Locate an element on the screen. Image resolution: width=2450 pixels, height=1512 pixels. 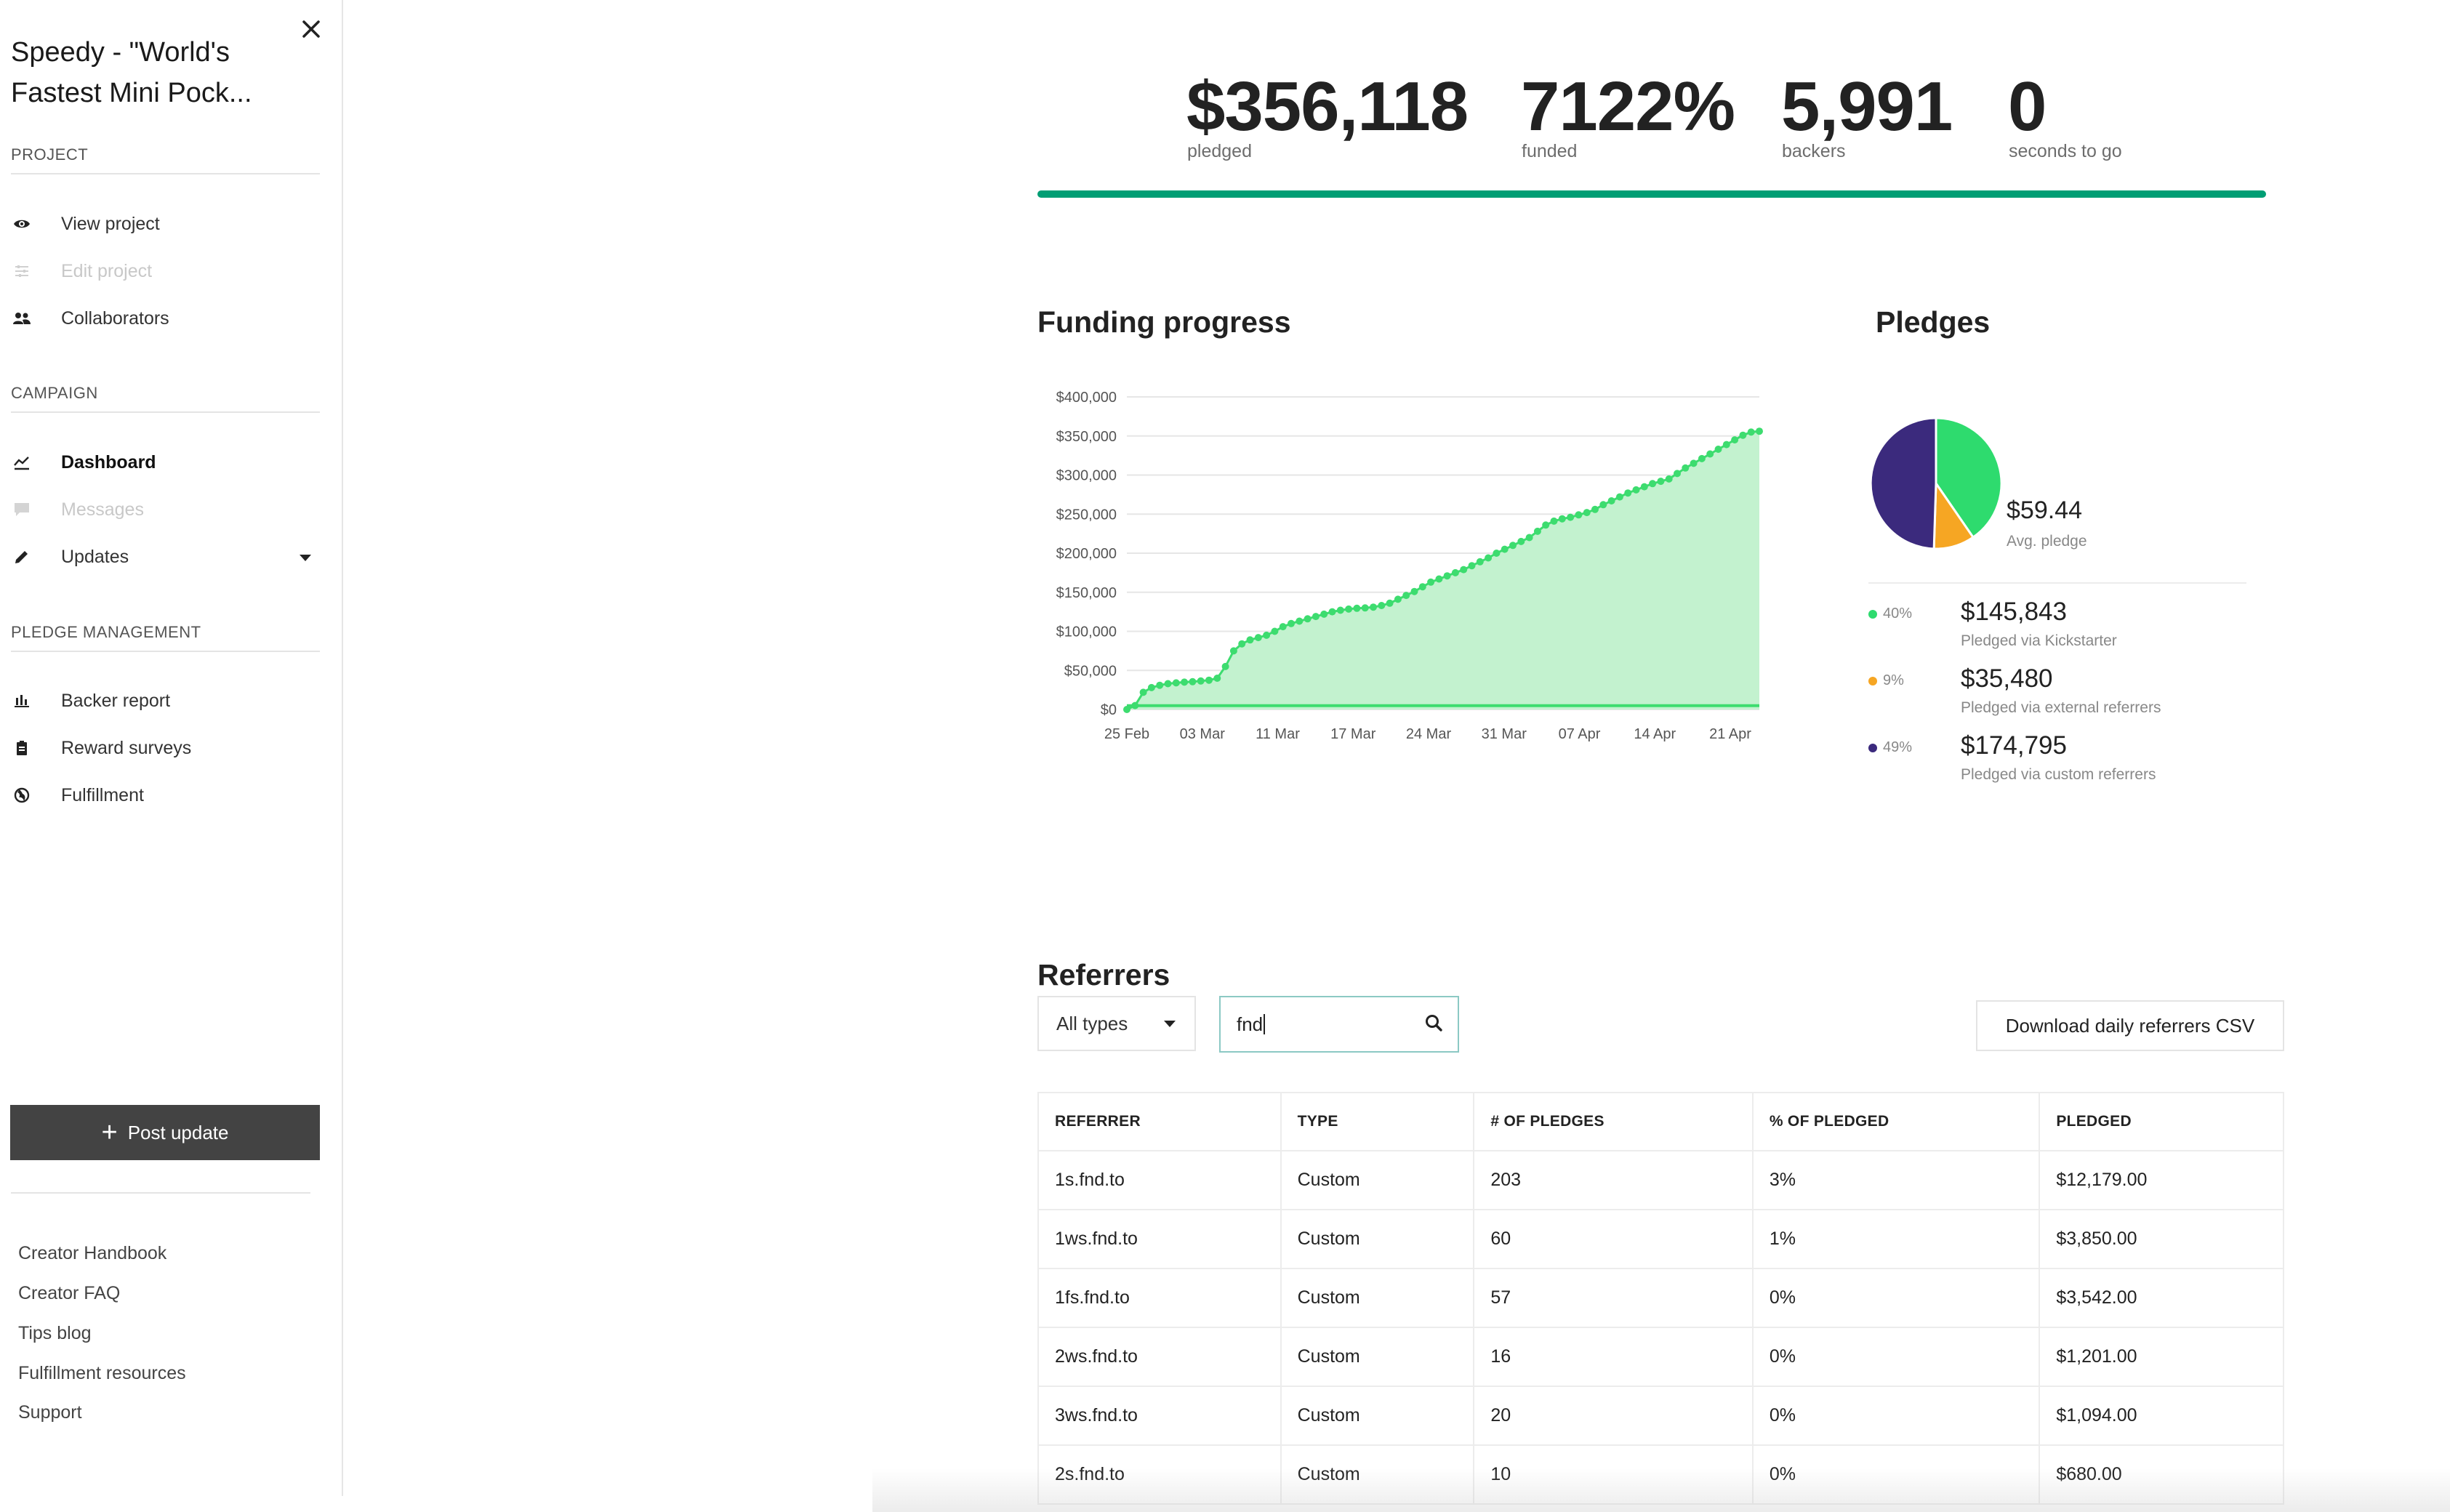
y-tick-label: $150,000 is located at coordinates (1086, 593).